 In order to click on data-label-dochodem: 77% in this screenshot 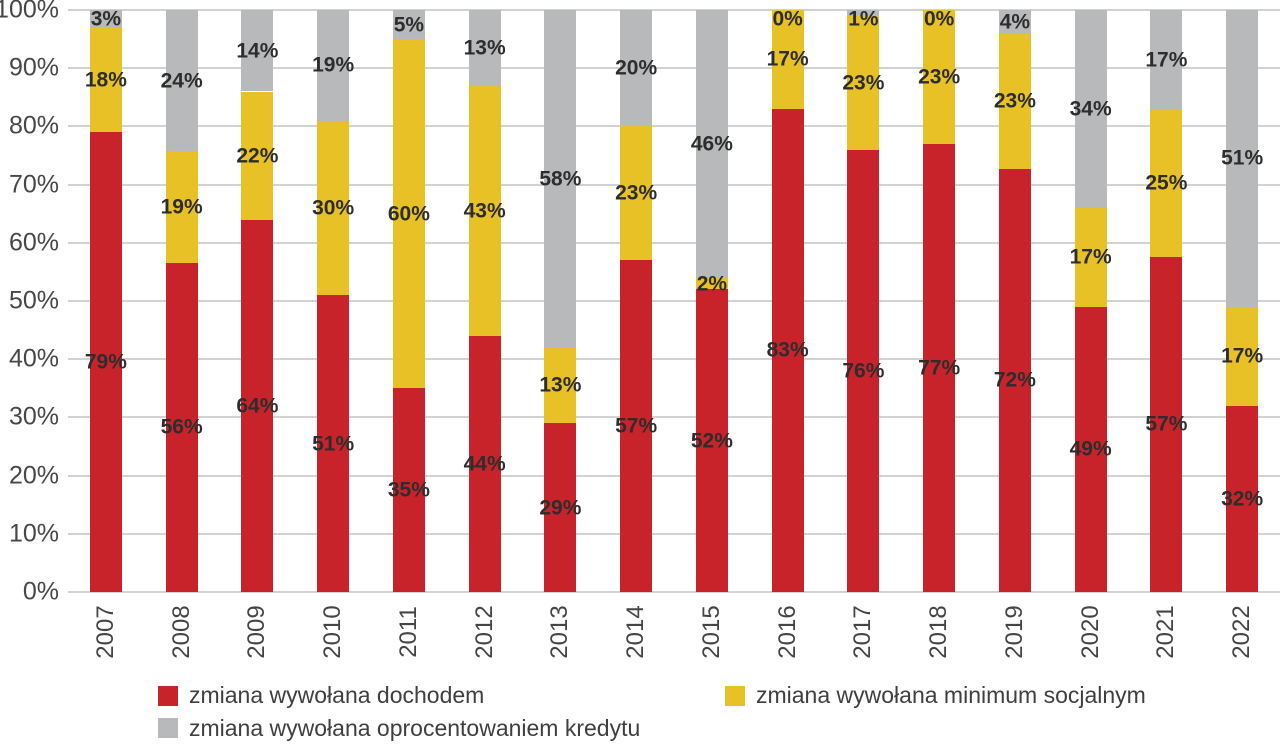, I will do `click(939, 368)`.